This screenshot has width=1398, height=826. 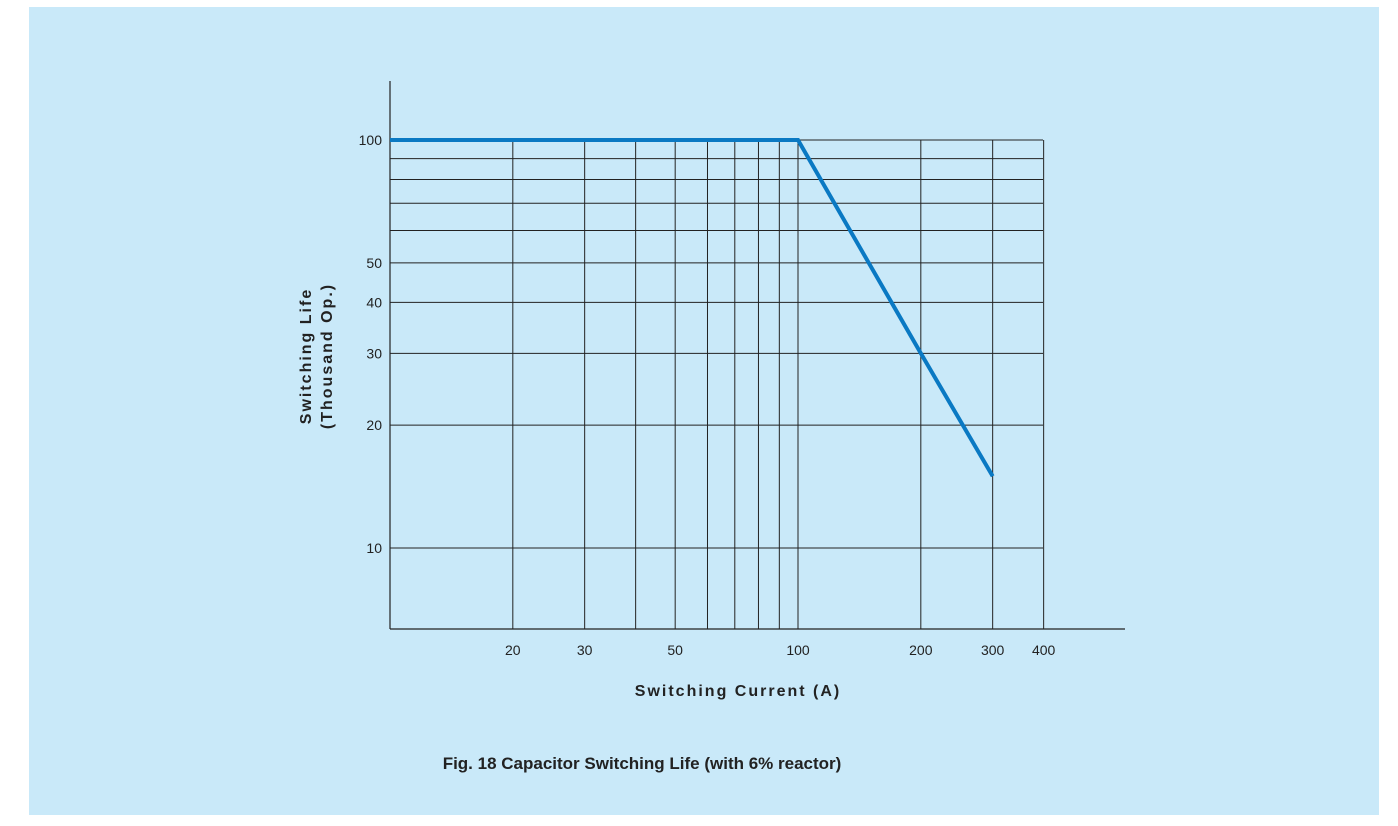 What do you see at coordinates (371, 140) in the screenshot?
I see `y-tick-label: 100` at bounding box center [371, 140].